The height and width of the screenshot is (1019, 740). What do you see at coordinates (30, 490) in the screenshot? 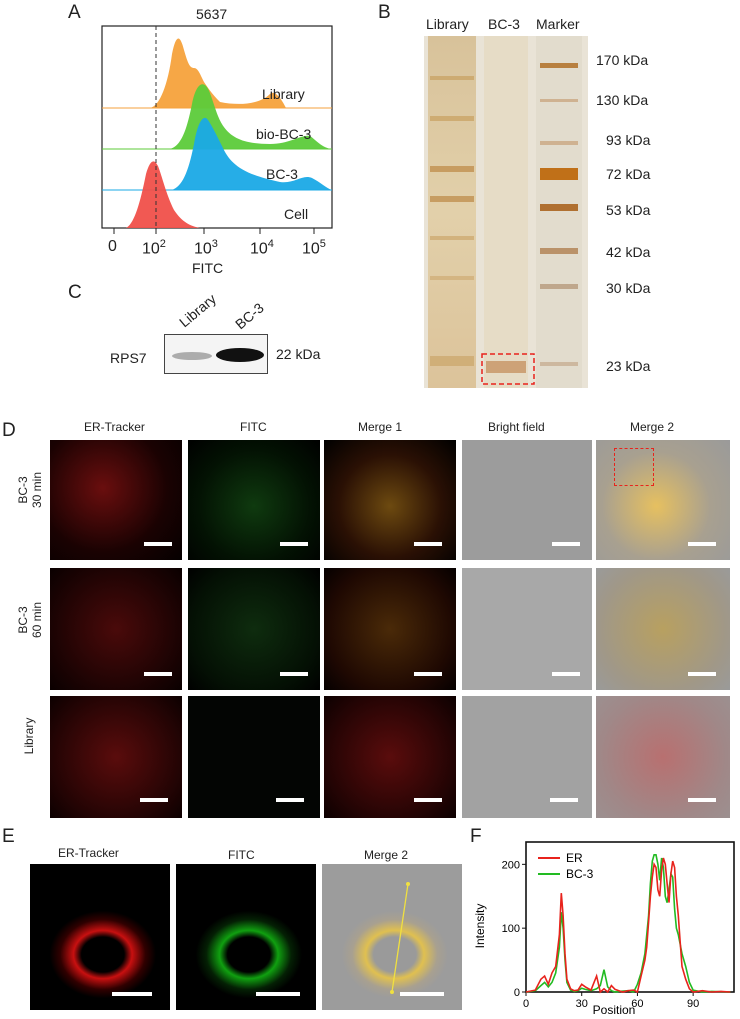
I see `row-label-bc3-30: BC-3 30 min` at bounding box center [30, 490].